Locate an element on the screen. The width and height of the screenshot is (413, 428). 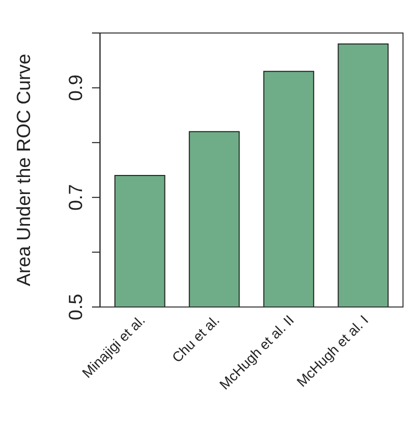
y-axis-title: Area Under the ROC Curve is located at coordinates (24, 170).